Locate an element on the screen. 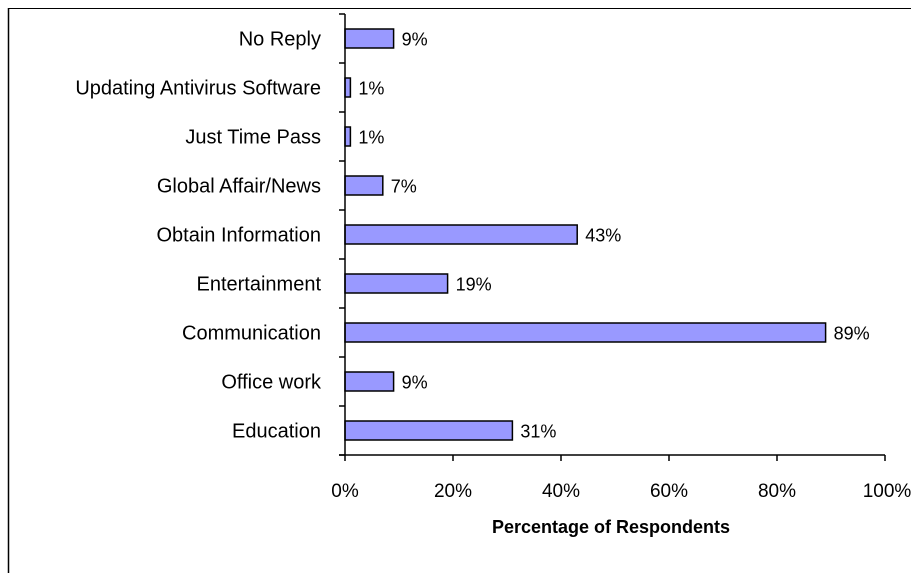  category-label: Obtain Information is located at coordinates (238, 236).